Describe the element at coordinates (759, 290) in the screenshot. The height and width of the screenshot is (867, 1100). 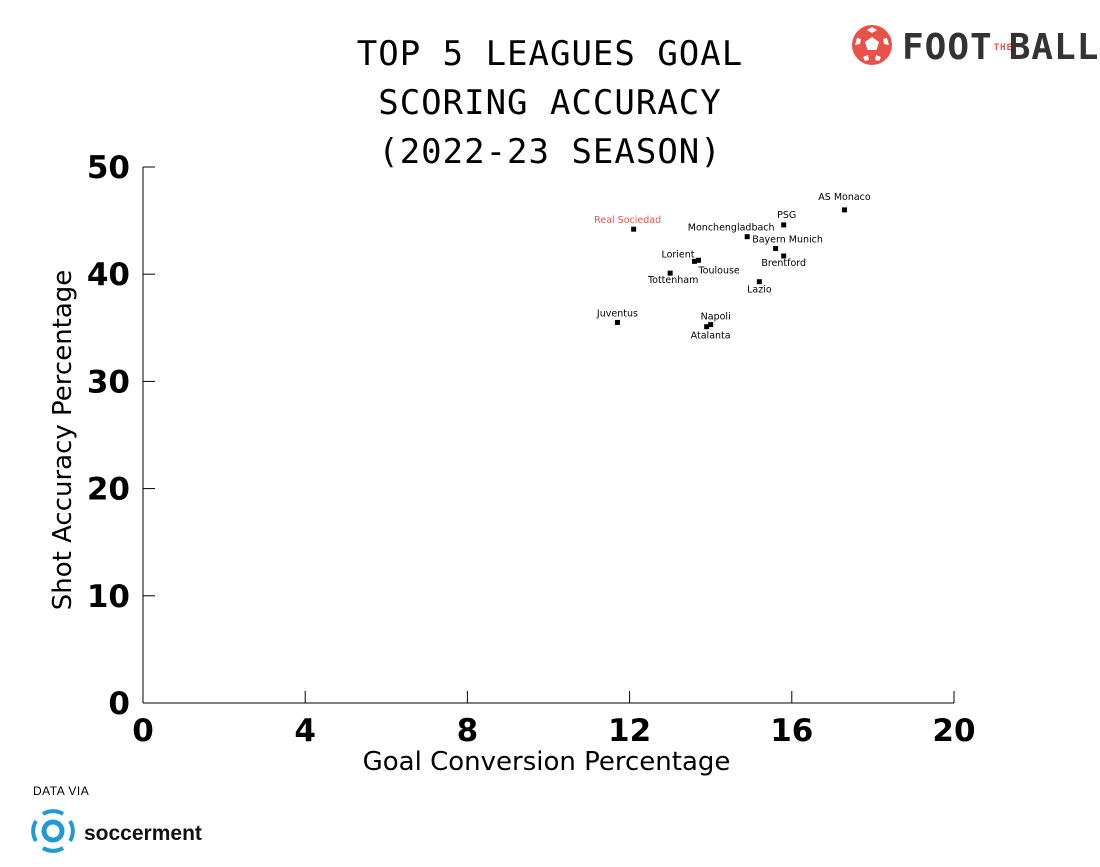
I see `data-point-label: Lazio` at that location.